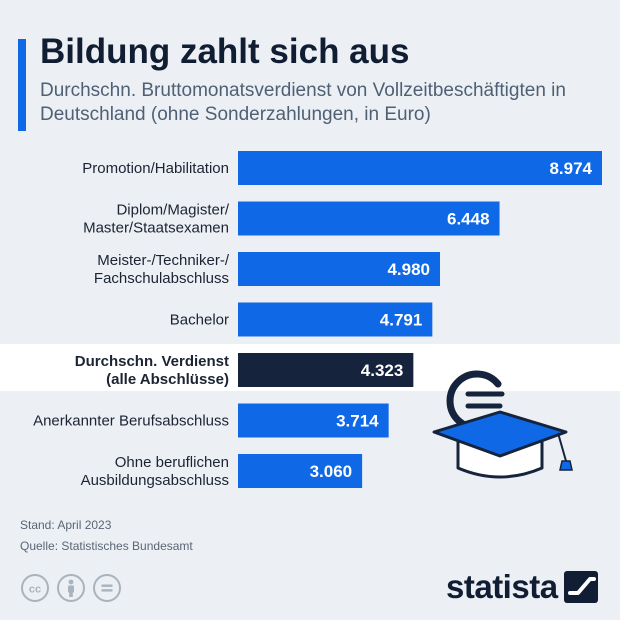 The height and width of the screenshot is (620, 620). I want to click on title-accent-bar, so click(22, 85).